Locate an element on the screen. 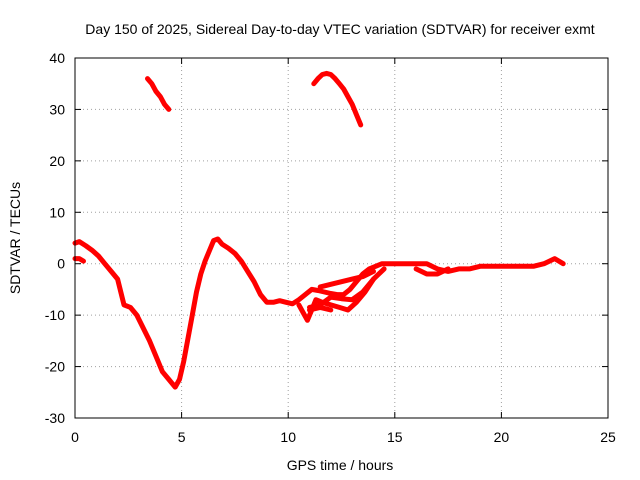  x-tick-label: 20 is located at coordinates (502, 437).